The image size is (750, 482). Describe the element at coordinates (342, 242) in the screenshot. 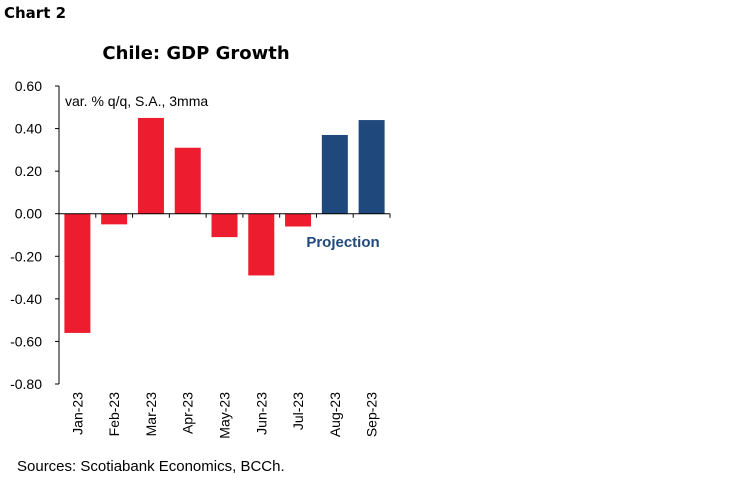

I see `projection-annotation: Projection` at that location.